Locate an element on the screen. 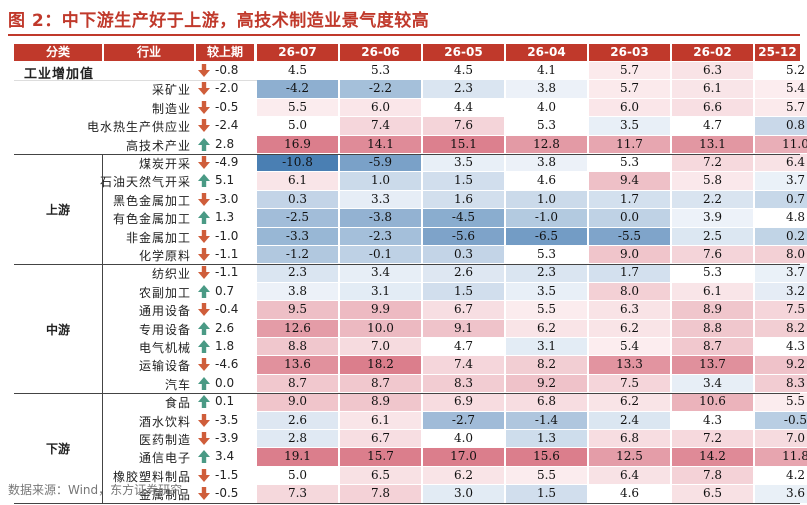  row-label: 采矿业 is located at coordinates (171, 90).